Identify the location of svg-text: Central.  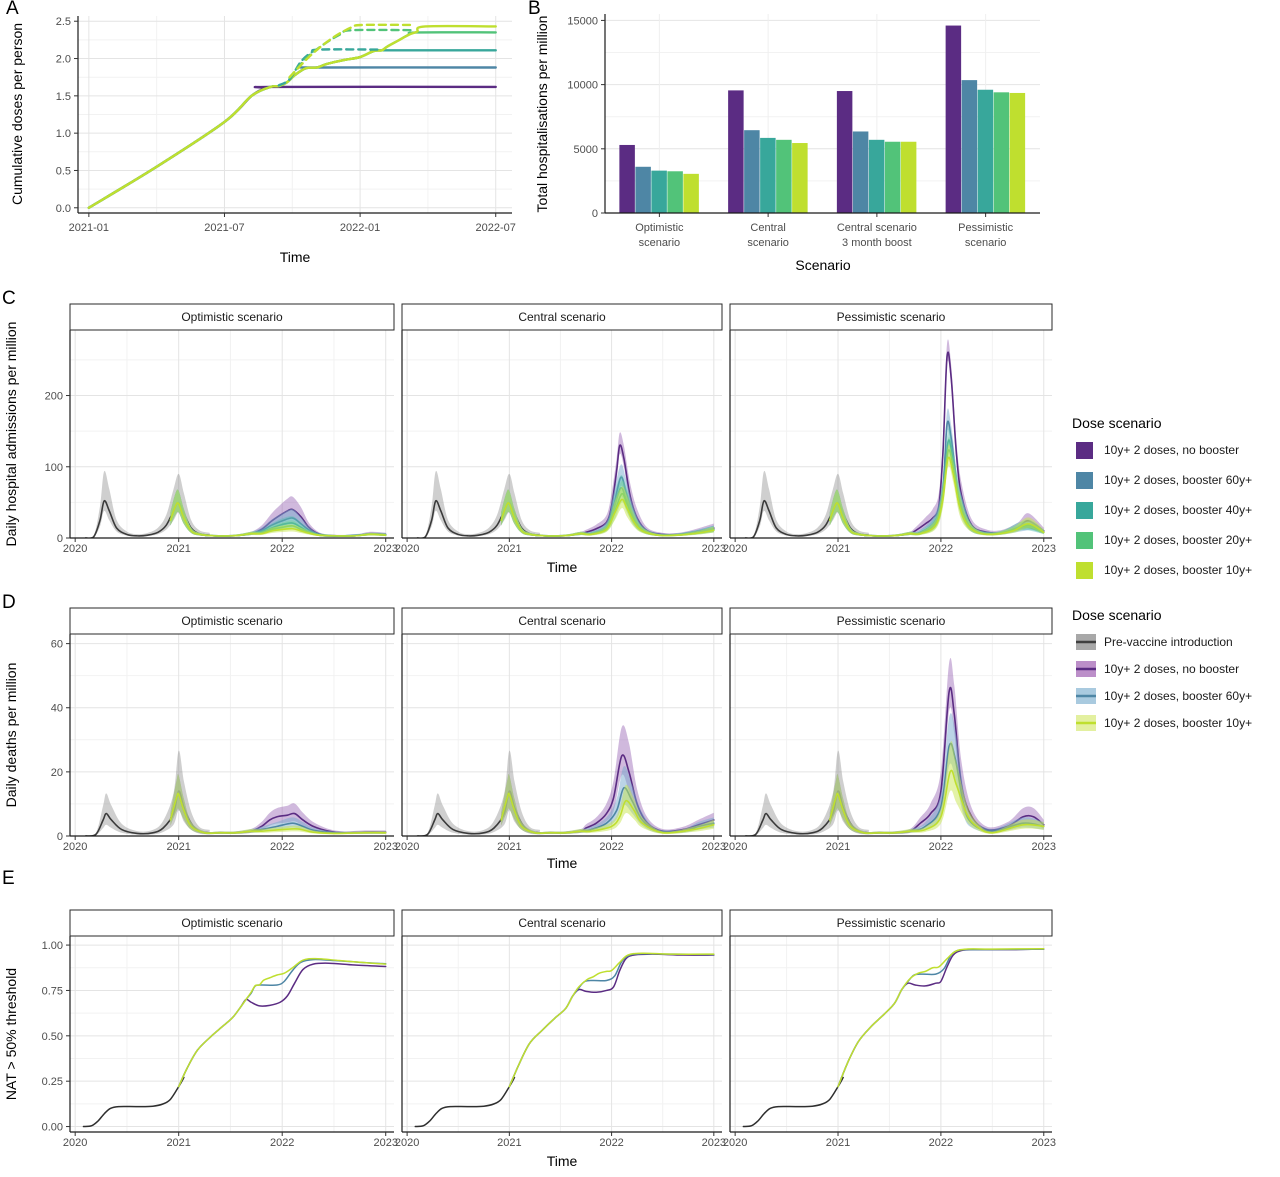
(767, 228).